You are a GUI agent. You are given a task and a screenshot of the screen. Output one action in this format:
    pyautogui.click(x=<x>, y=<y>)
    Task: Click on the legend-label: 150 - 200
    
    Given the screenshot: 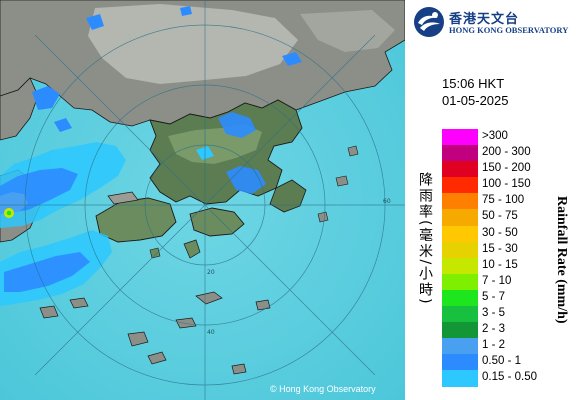 What is the action you would take?
    pyautogui.click(x=506, y=168)
    